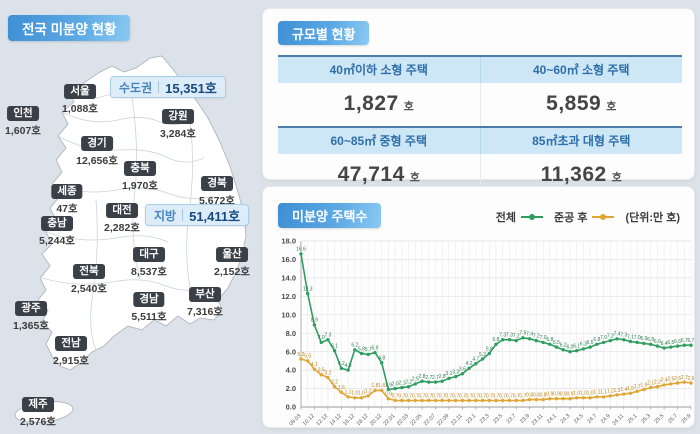  Describe the element at coordinates (57, 241) in the screenshot. I see `region-value: 5,244호` at that location.